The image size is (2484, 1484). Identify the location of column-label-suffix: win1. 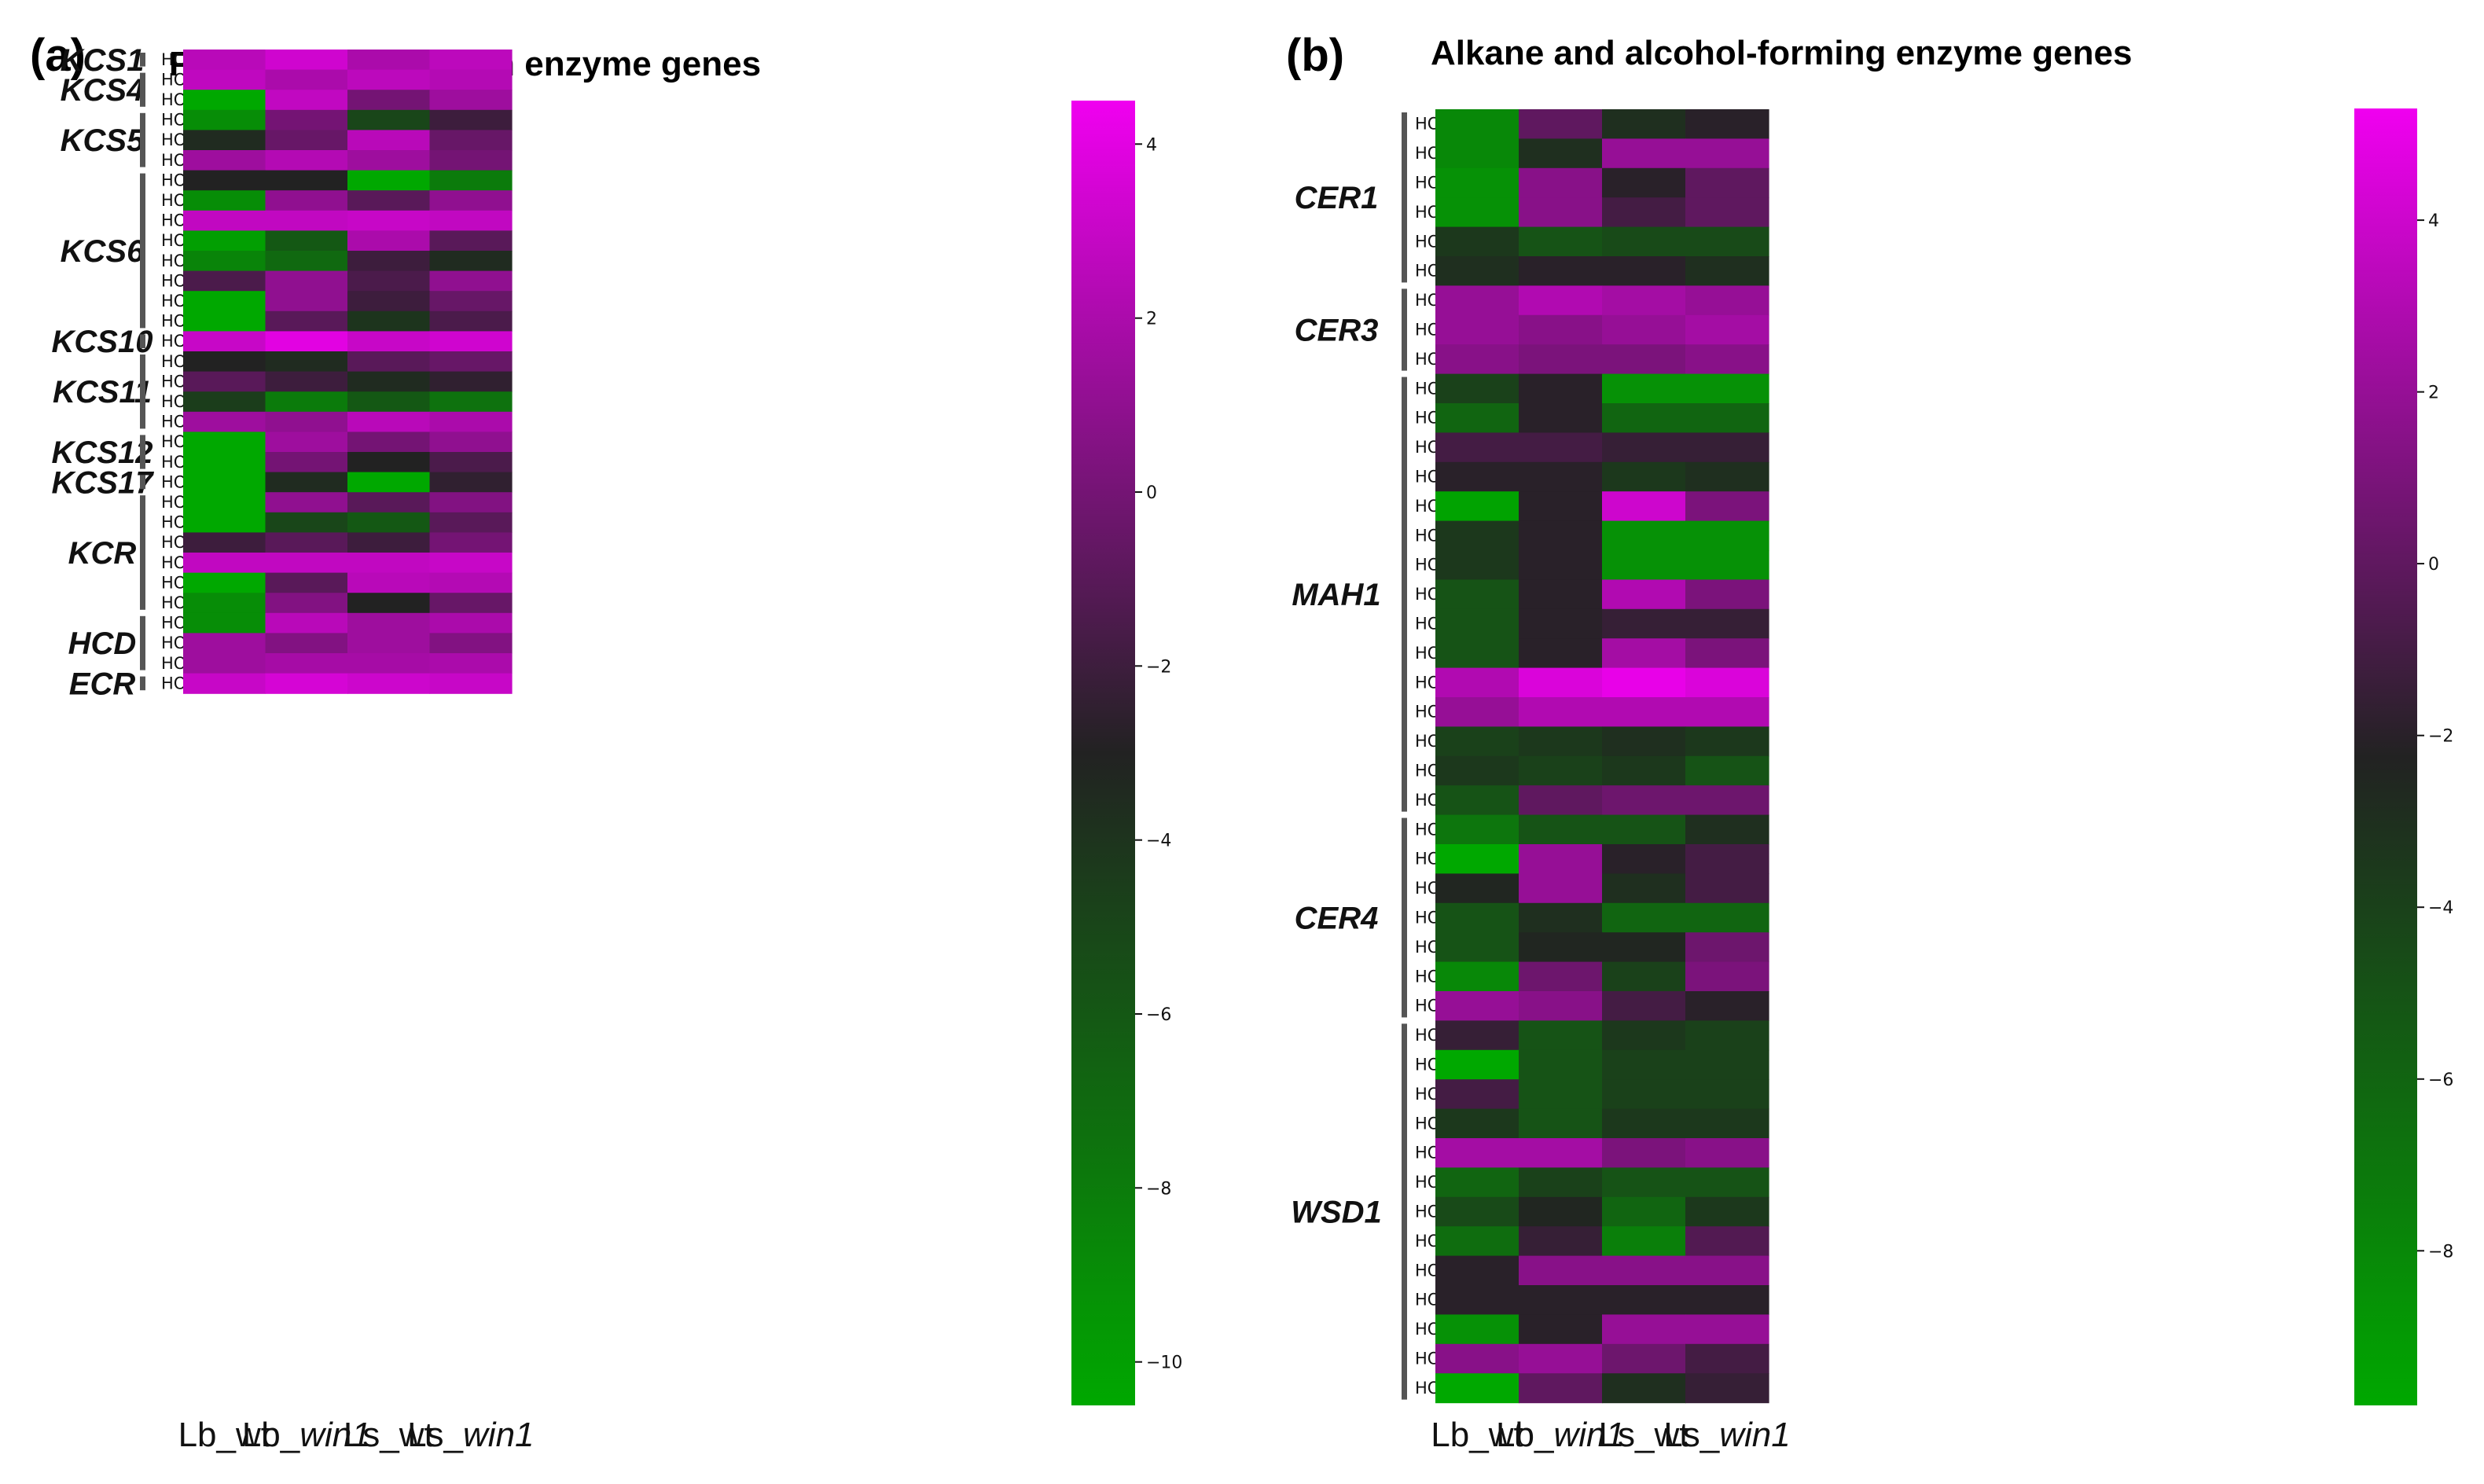
(499, 1435).